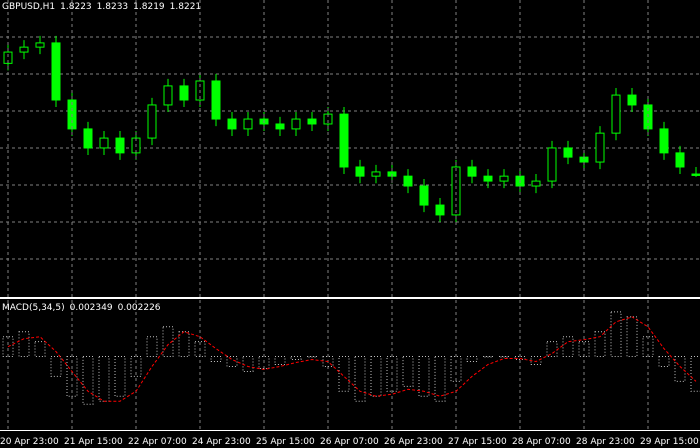 This screenshot has height=448, width=700. I want to click on x-tick-label: 26 Apr 07:00, so click(349, 442).